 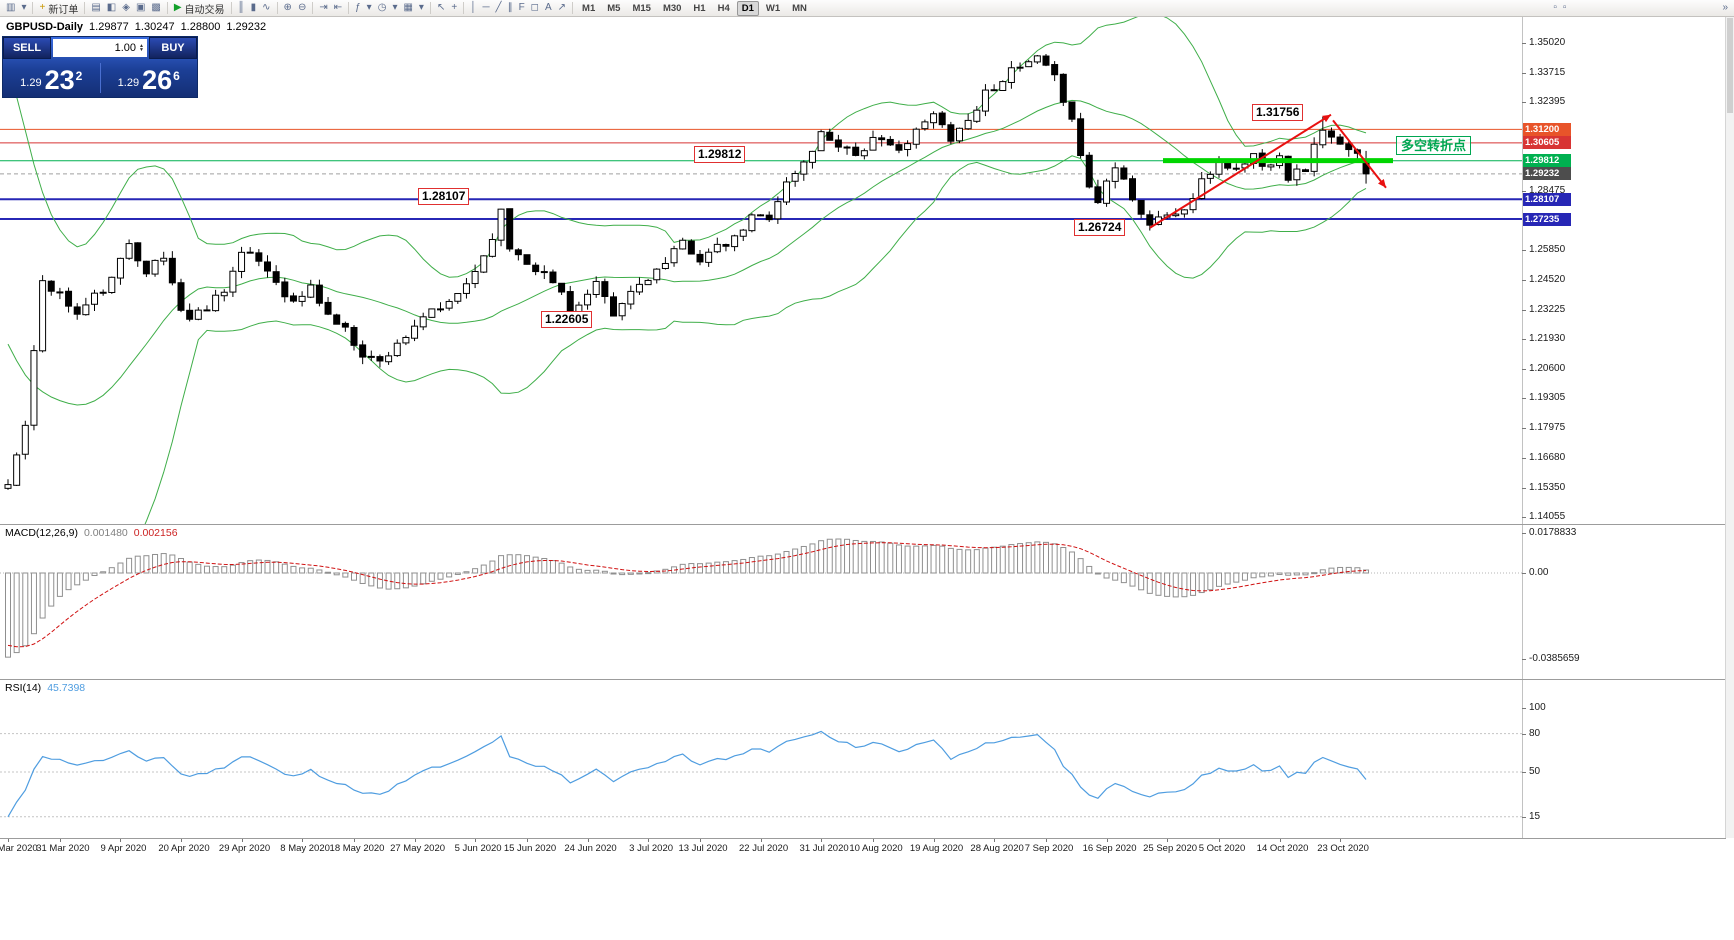 What do you see at coordinates (105, 533) in the screenshot?
I see `macd-main-value: 0.001480` at bounding box center [105, 533].